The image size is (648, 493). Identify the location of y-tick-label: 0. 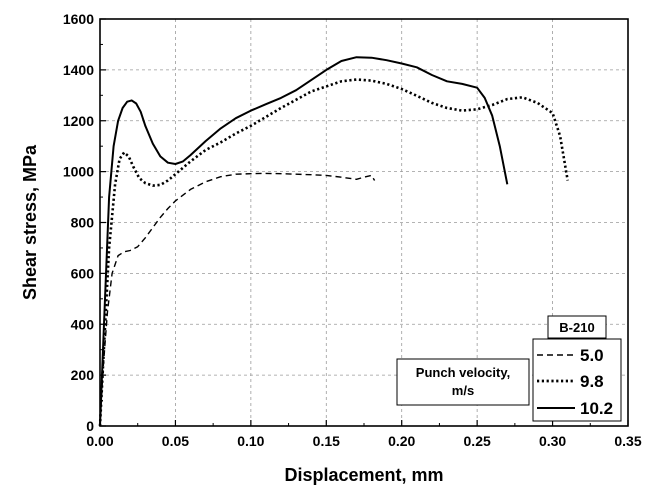
(90, 426).